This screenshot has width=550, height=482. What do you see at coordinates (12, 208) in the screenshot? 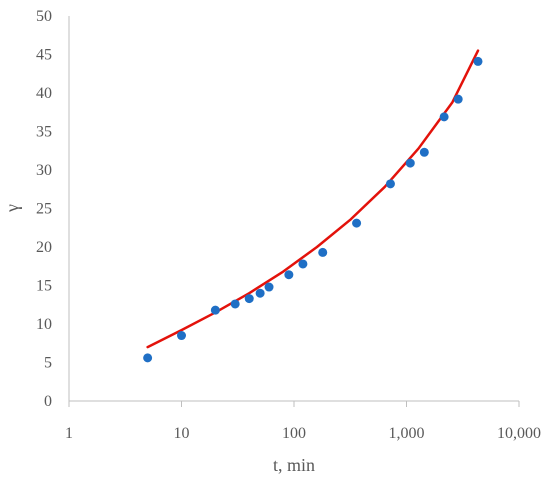
I see `y-axis-title: γ` at bounding box center [12, 208].